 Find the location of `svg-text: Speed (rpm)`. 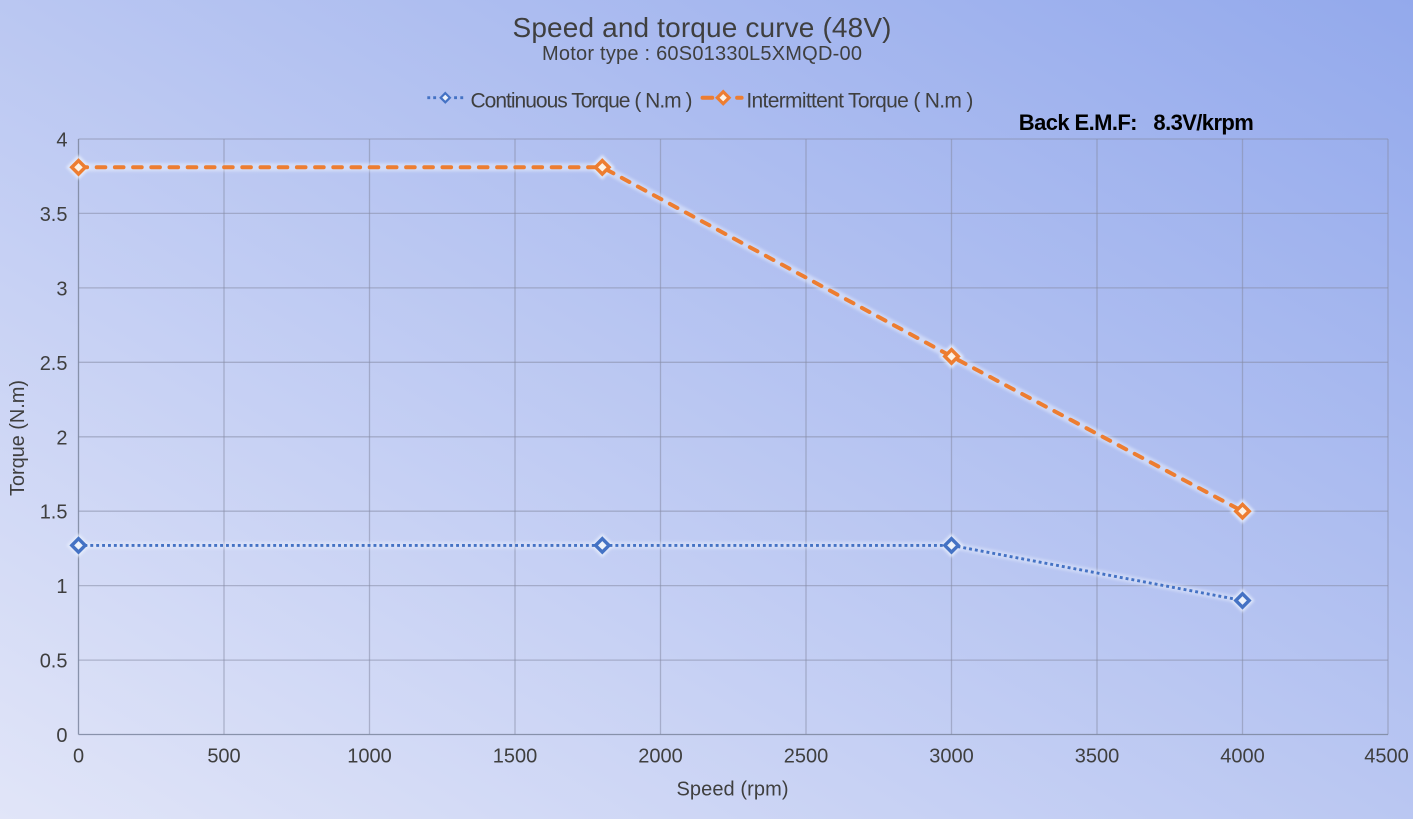

svg-text: Speed (rpm) is located at coordinates (733, 790).